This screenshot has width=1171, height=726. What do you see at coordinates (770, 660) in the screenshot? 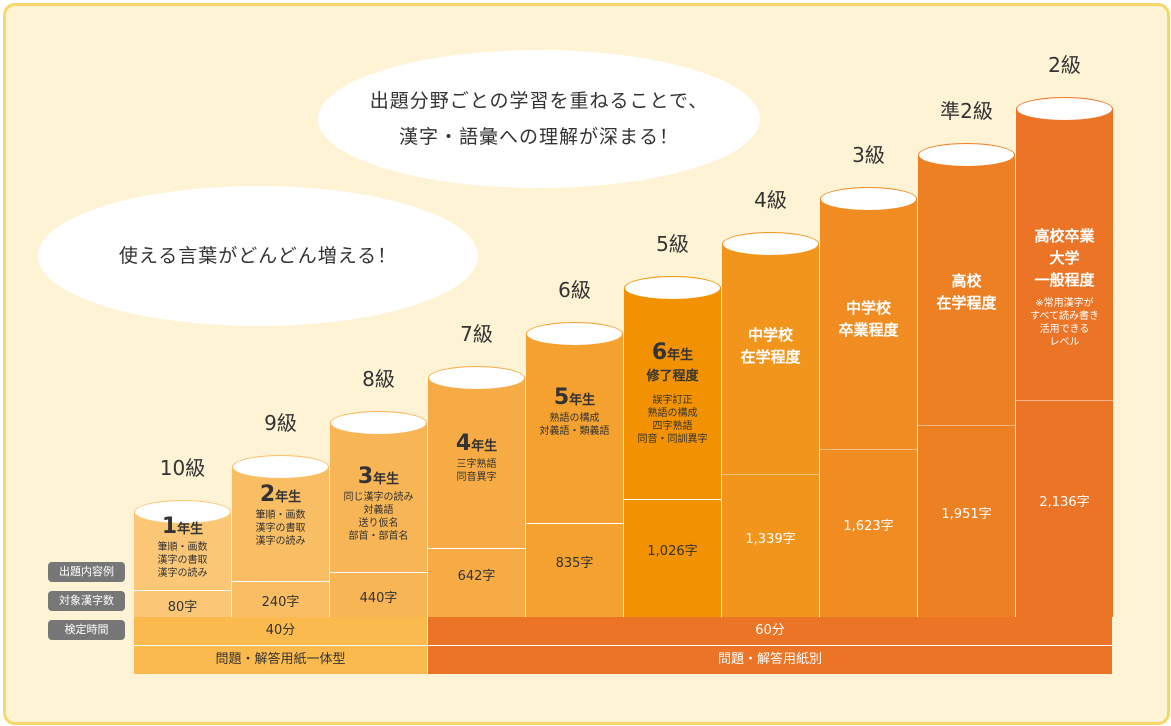
I see `format-band-separate: 問題・解答用紙別` at bounding box center [770, 660].